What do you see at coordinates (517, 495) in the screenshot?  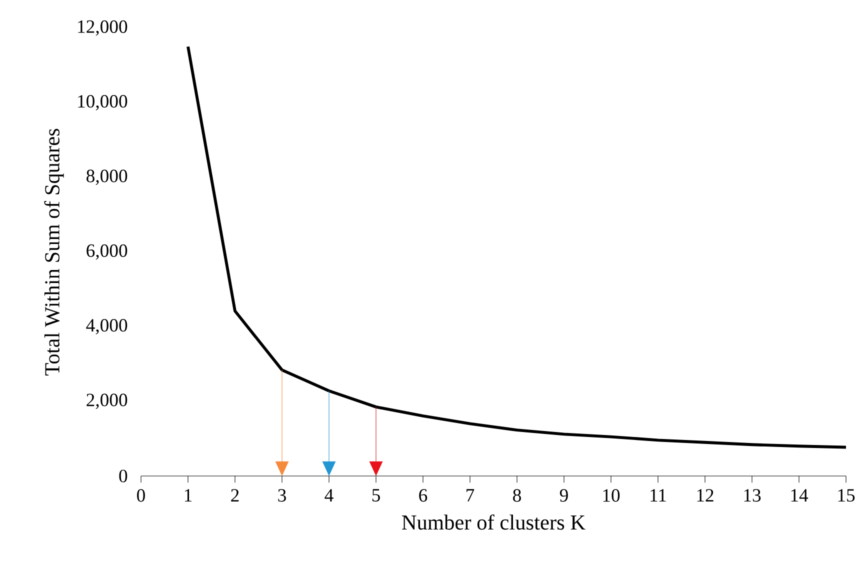 I see `x-tick-label: 8` at bounding box center [517, 495].